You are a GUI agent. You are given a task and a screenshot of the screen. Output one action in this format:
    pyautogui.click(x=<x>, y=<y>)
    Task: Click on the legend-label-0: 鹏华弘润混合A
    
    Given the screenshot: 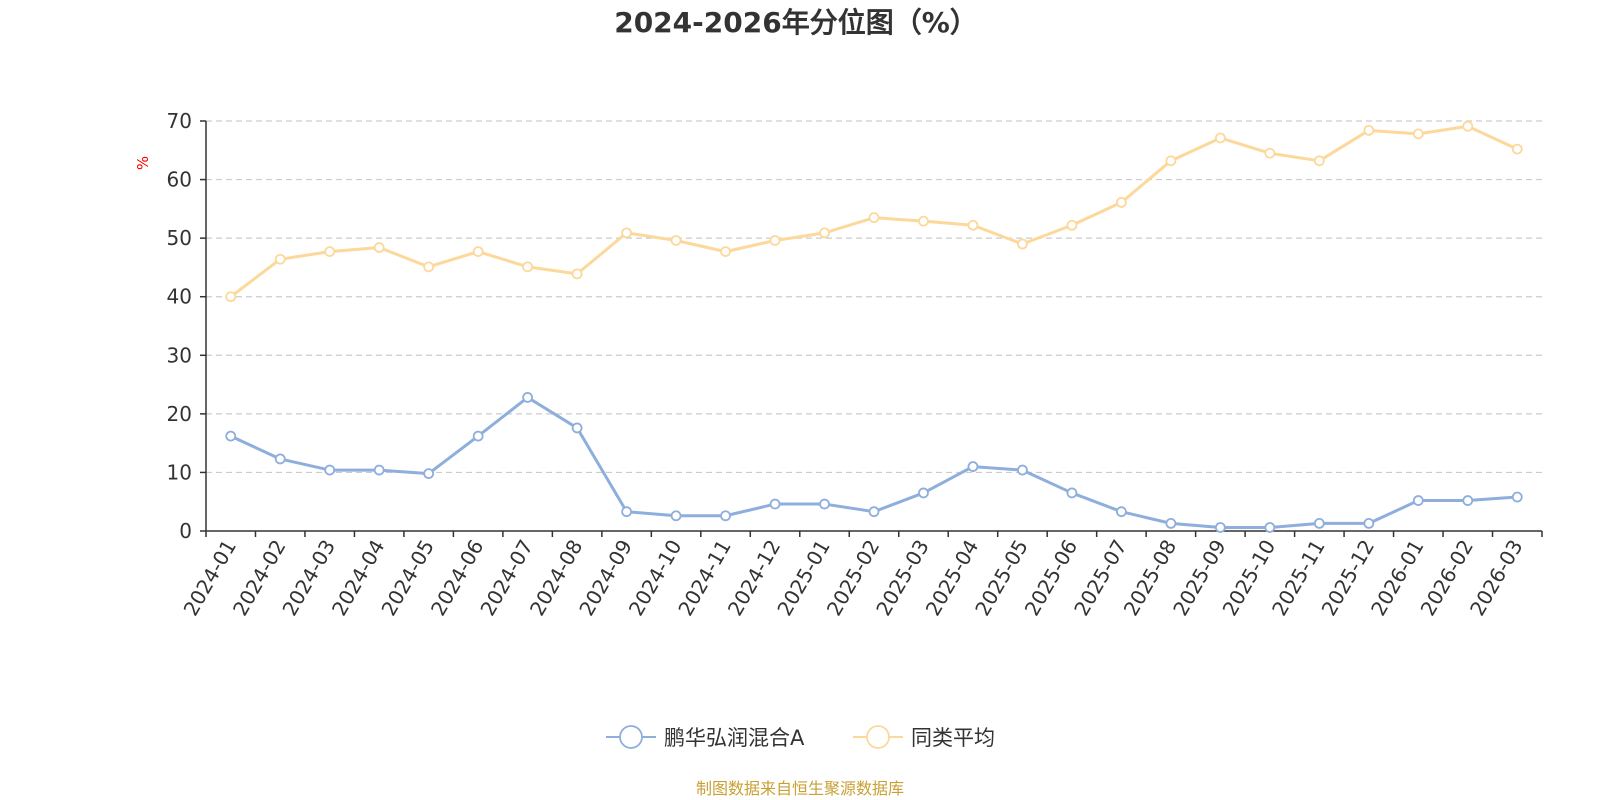 What is the action you would take?
    pyautogui.click(x=734, y=738)
    